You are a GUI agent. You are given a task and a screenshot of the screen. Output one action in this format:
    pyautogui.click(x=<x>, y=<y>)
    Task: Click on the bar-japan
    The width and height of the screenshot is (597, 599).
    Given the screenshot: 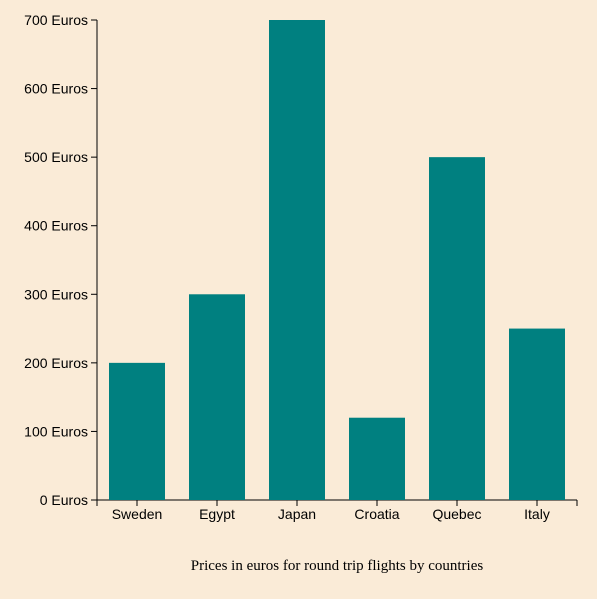 What is the action you would take?
    pyautogui.click(x=297, y=260)
    